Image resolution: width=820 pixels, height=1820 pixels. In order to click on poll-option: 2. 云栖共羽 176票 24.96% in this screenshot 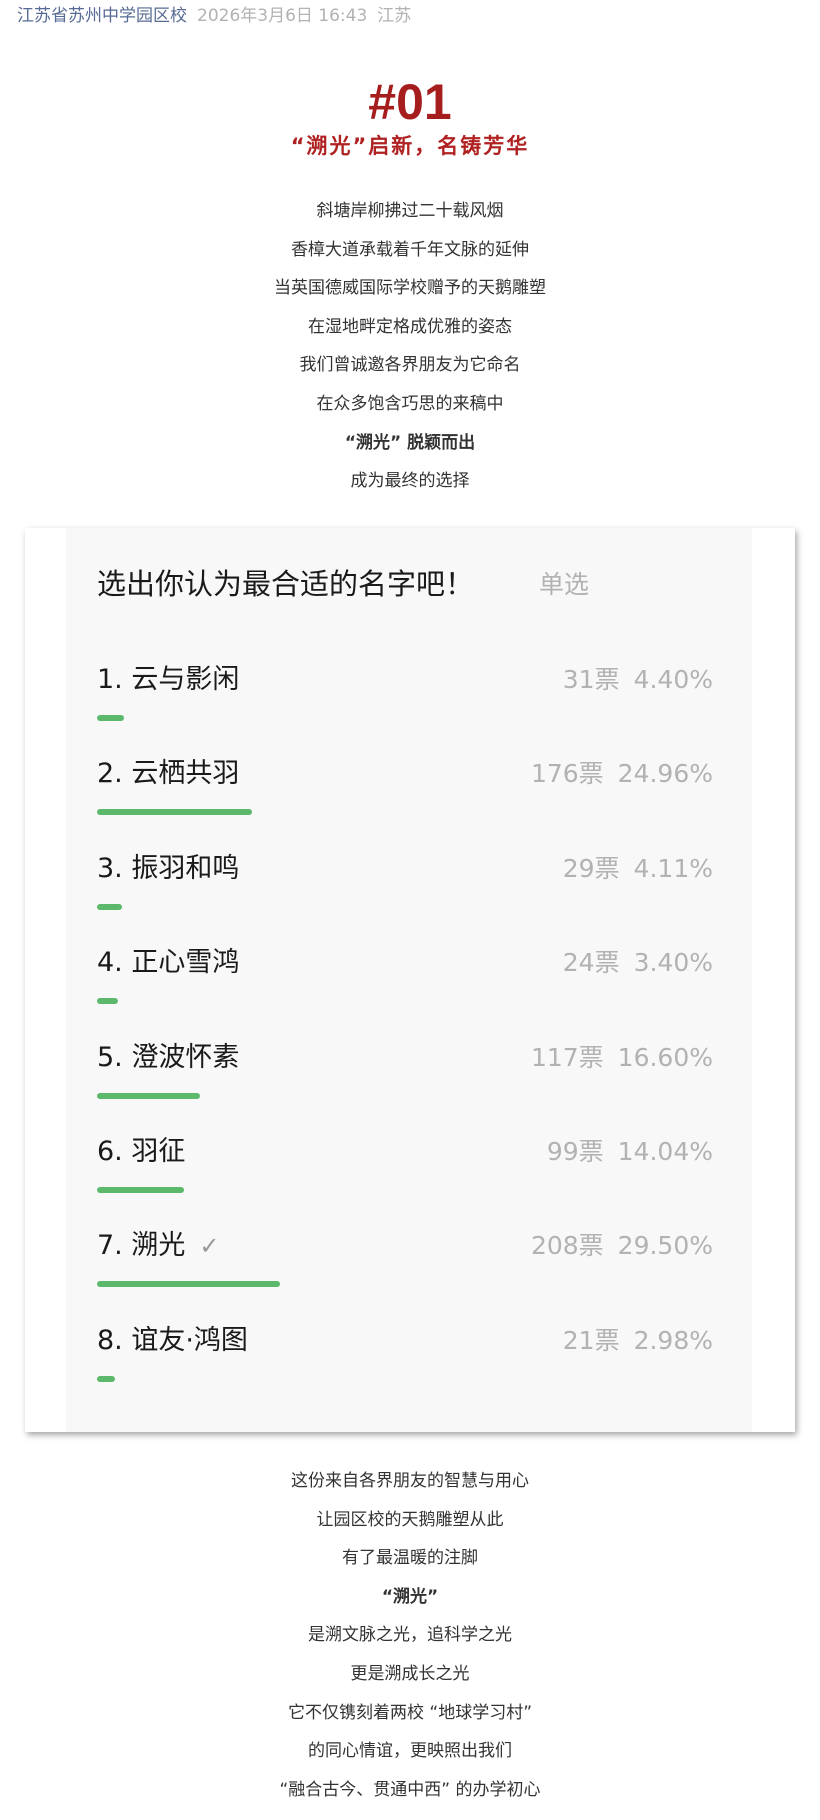, I will do `click(405, 786)`.